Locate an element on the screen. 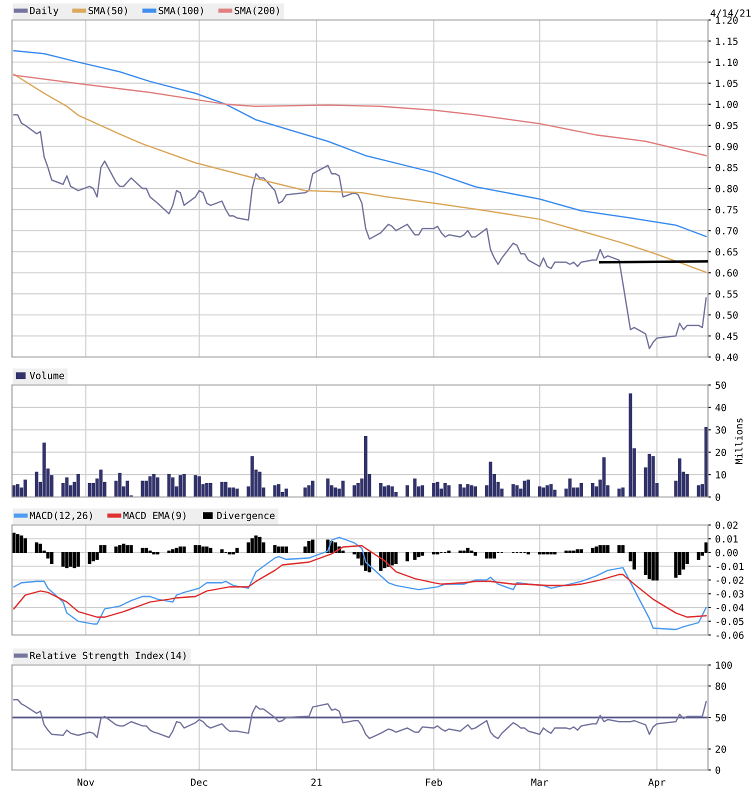  legend-label: Relative Strength Index(14) is located at coordinates (108, 657).